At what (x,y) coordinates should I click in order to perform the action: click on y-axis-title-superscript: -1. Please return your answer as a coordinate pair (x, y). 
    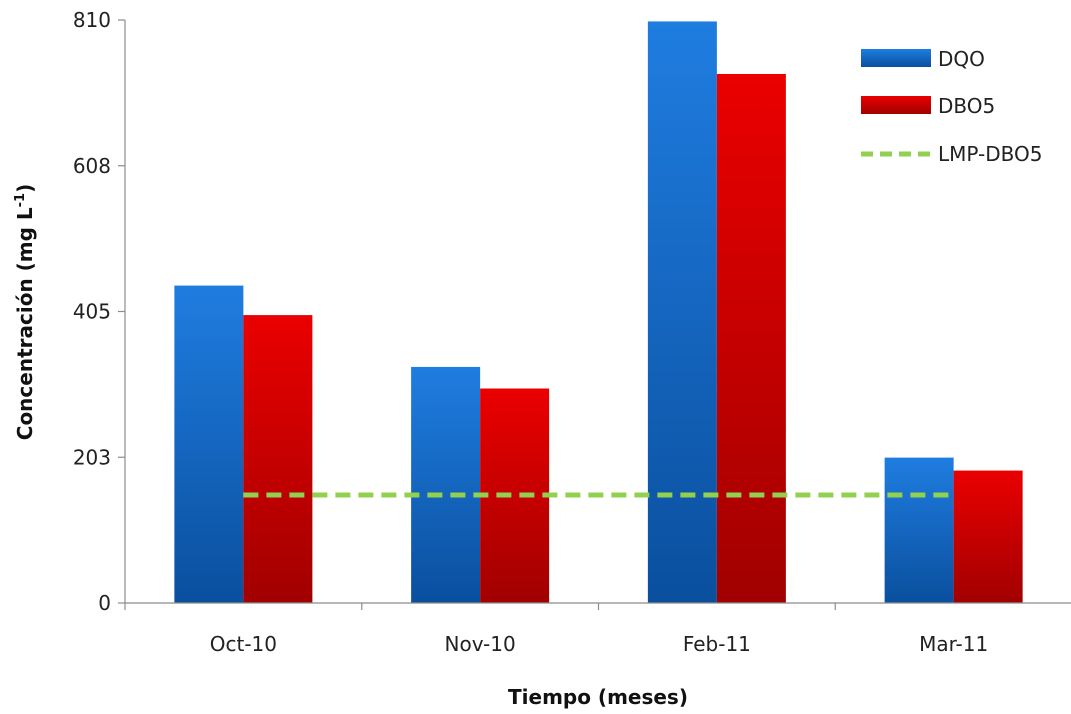
    Looking at the image, I should click on (20, 200).